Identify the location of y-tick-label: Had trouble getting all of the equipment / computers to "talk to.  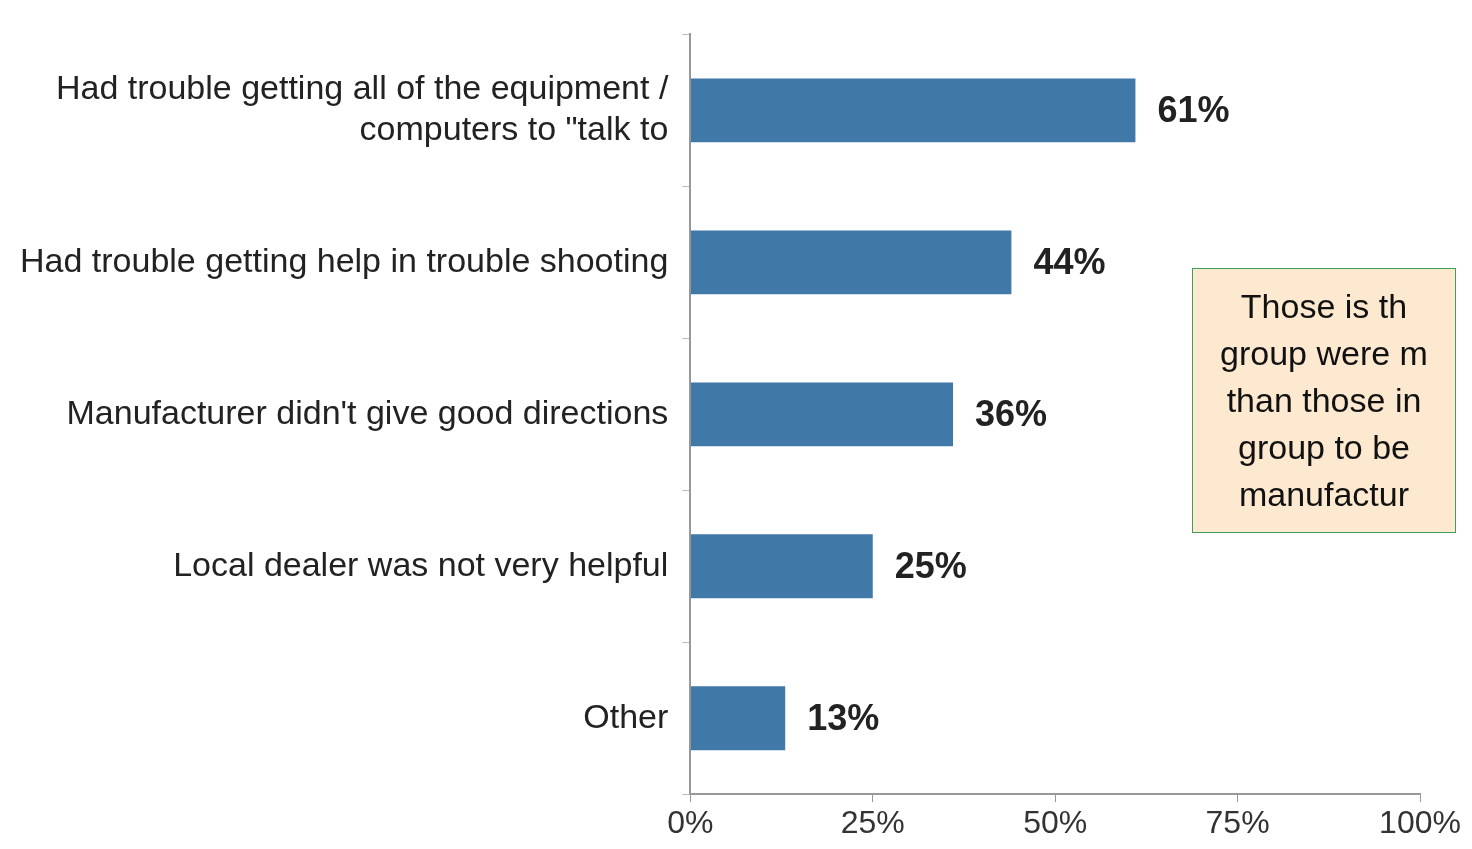
(362, 108).